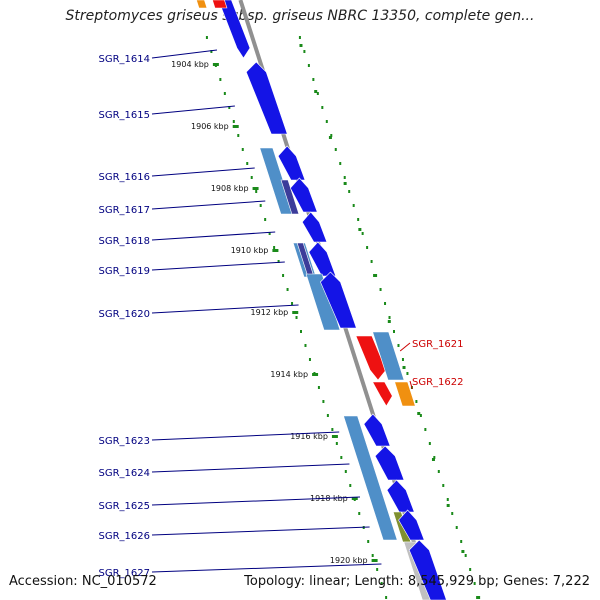 Image resolution: width=600 pixels, height=600 pixels. What do you see at coordinates (438, 382) in the screenshot?
I see `gene-label-right: SGR_1622` at bounding box center [438, 382].